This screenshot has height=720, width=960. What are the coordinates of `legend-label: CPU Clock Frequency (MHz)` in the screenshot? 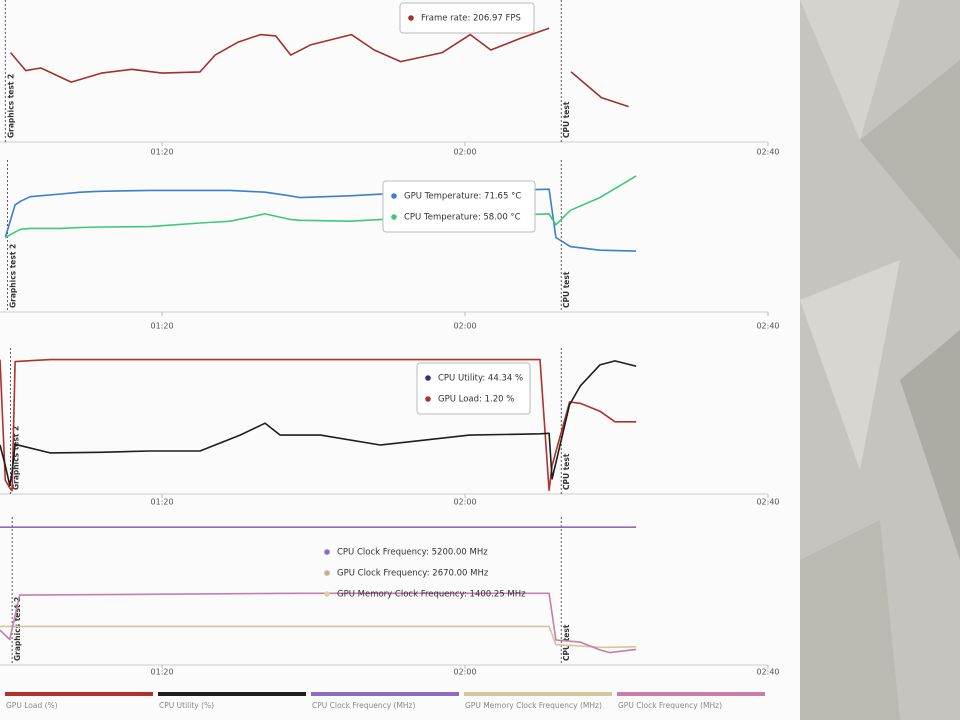 It's located at (363, 705).